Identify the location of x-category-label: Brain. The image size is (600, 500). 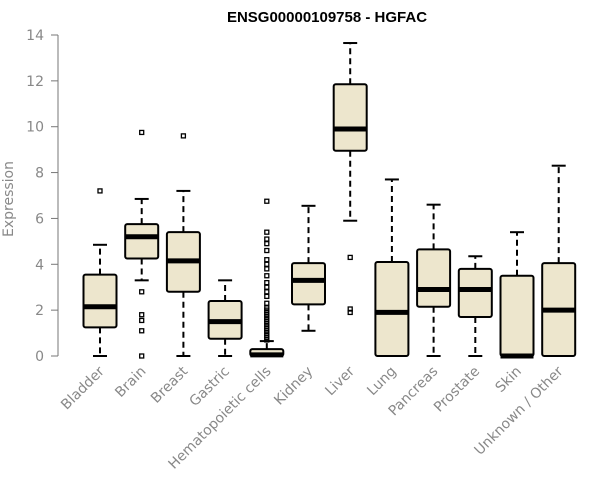
(130, 382).